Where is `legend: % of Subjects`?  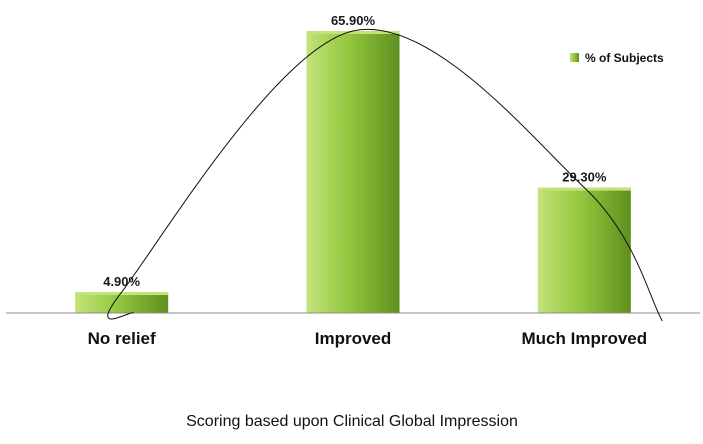
legend: % of Subjects is located at coordinates (617, 58).